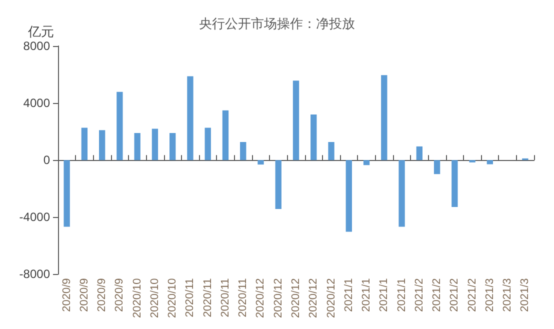 The height and width of the screenshot is (329, 554). Describe the element at coordinates (36, 46) in the screenshot. I see `y-tick-label: 8000` at that location.